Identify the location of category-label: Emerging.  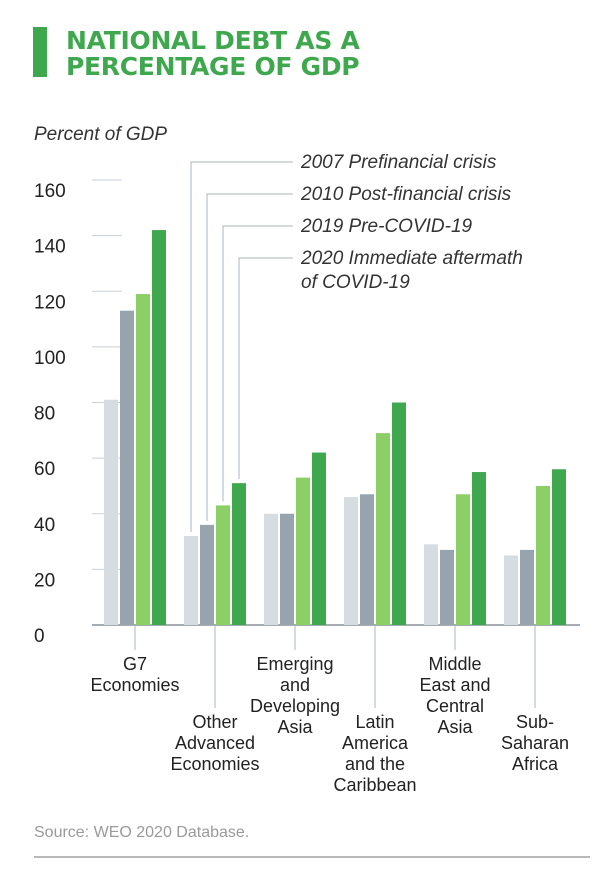
(294, 664).